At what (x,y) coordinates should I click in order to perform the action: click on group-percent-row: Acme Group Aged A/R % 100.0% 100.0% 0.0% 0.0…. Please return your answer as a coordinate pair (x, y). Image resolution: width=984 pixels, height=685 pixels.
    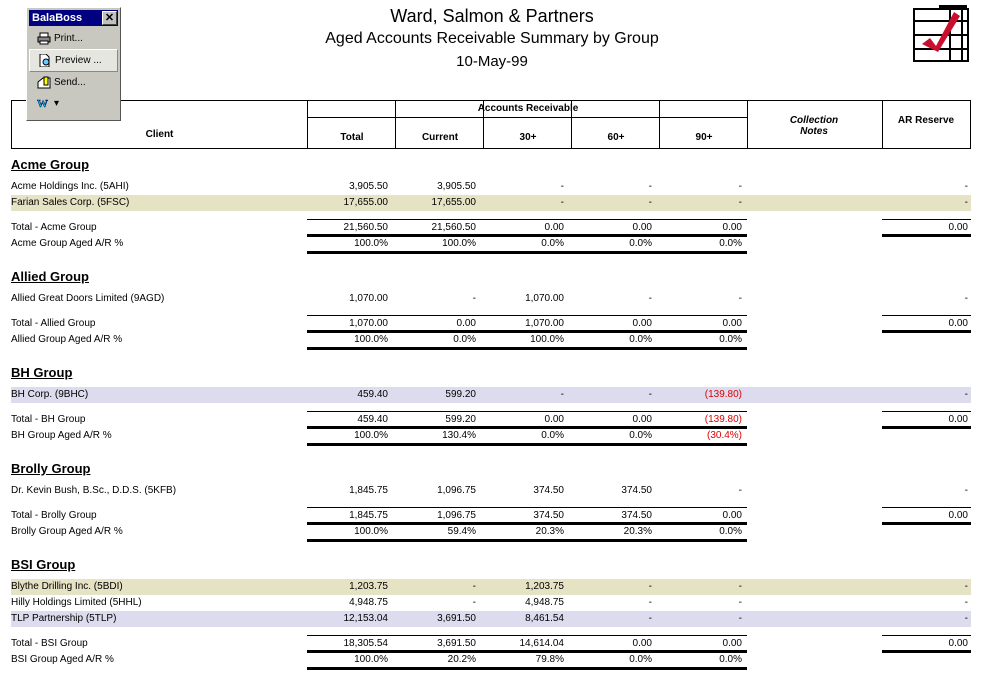
    Looking at the image, I should click on (491, 245).